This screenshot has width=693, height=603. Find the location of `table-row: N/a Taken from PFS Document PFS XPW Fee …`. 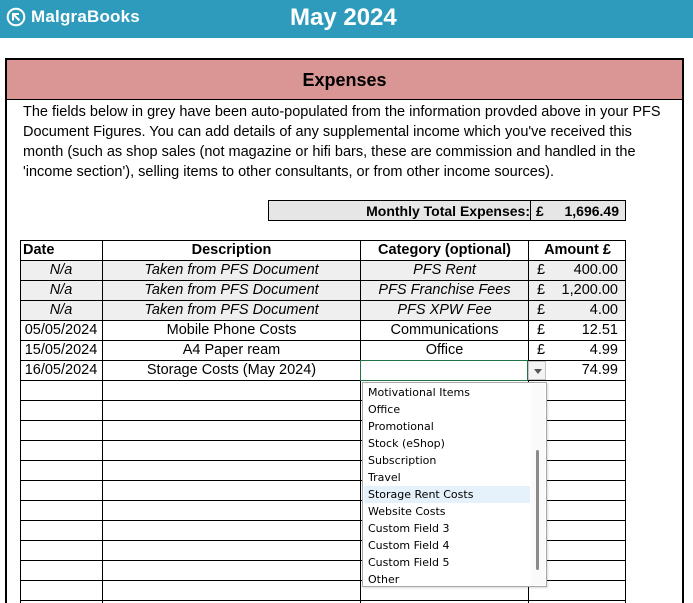

table-row: N/a Taken from PFS Document PFS XPW Fee … is located at coordinates (323, 310).